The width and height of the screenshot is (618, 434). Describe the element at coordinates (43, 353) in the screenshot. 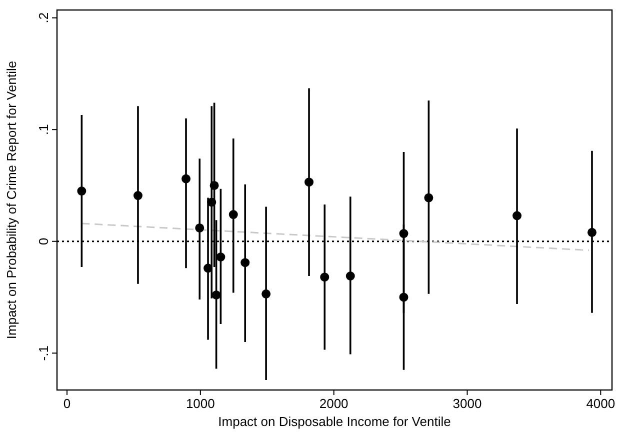

I see `y-tick-label: -.1` at that location.